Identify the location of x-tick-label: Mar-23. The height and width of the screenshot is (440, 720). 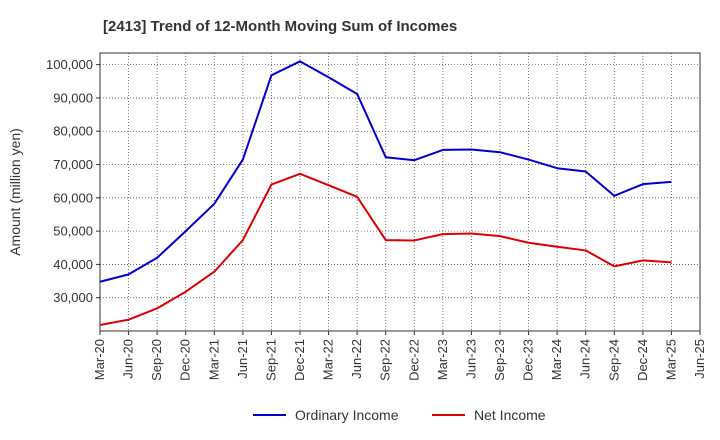
(442, 359).